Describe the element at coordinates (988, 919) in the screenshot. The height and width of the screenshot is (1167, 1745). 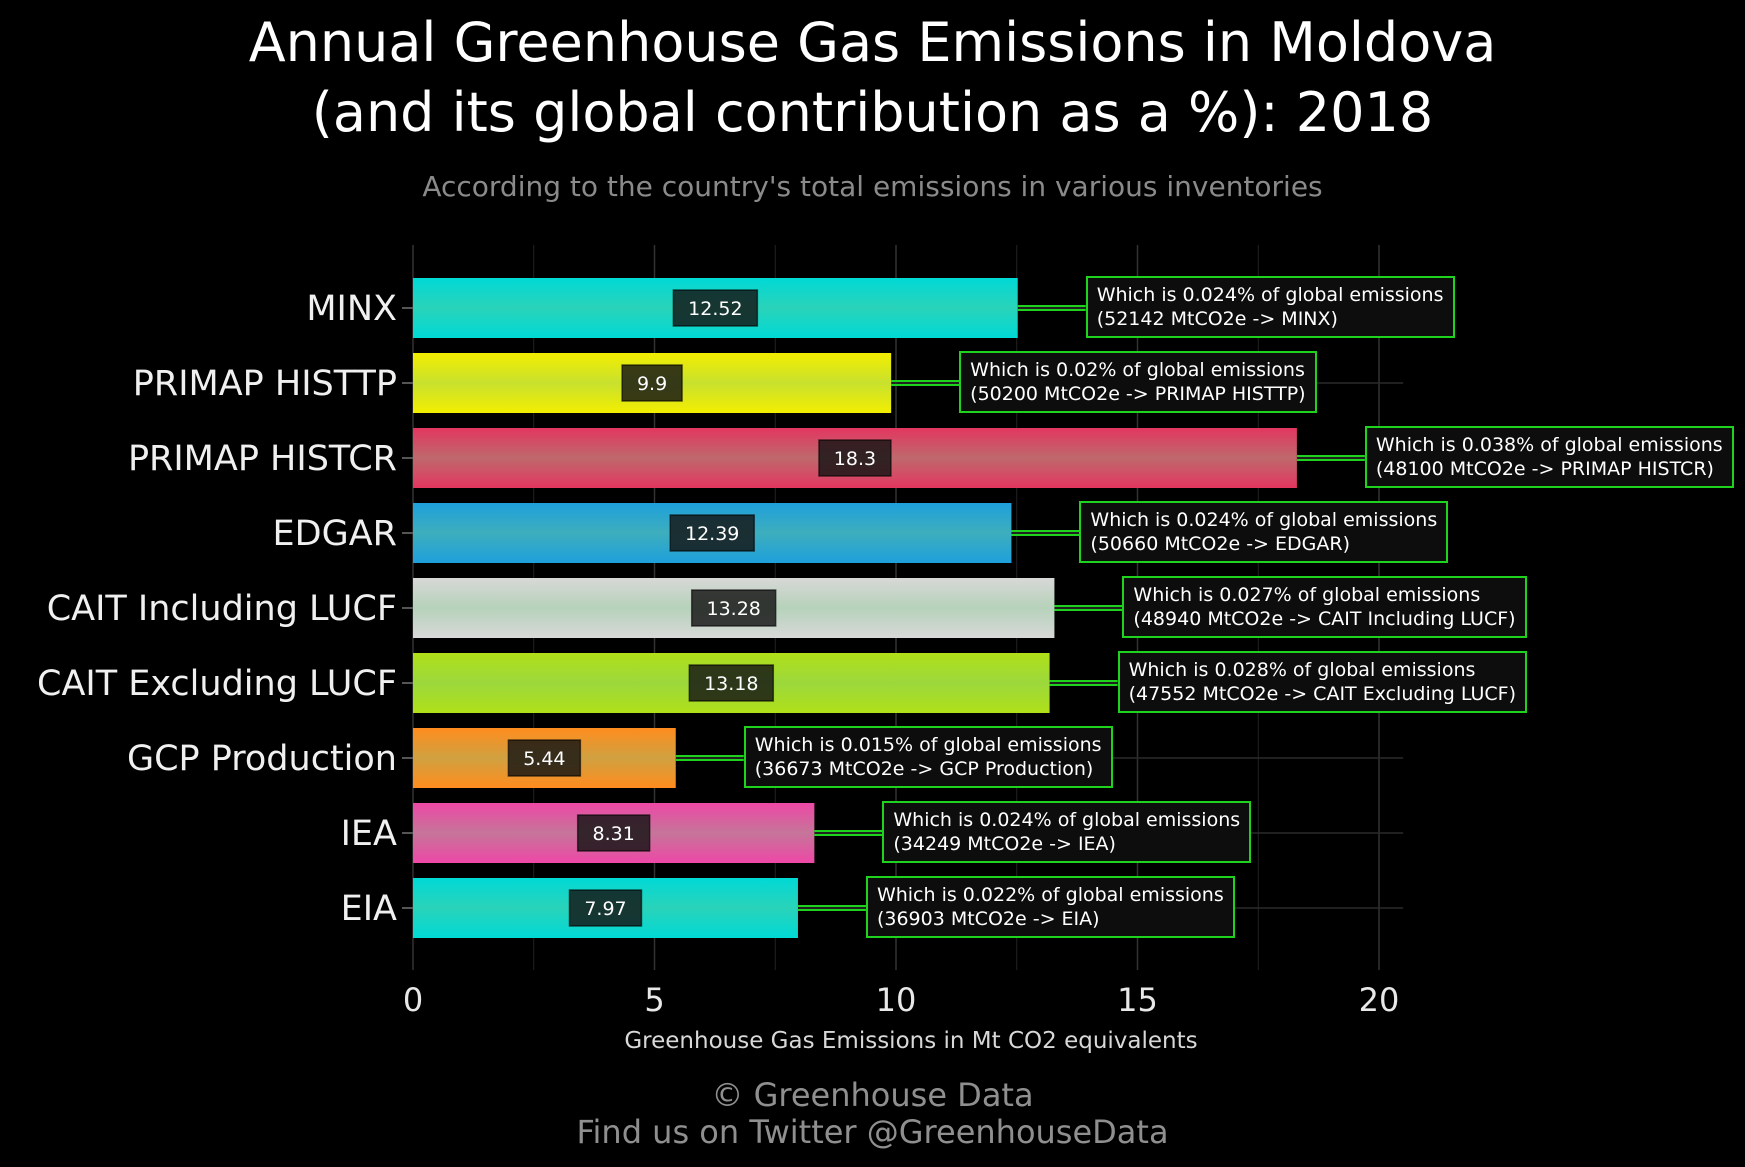
I see `annotation-line-2: (36903 MtCO2e -> EIA)` at that location.